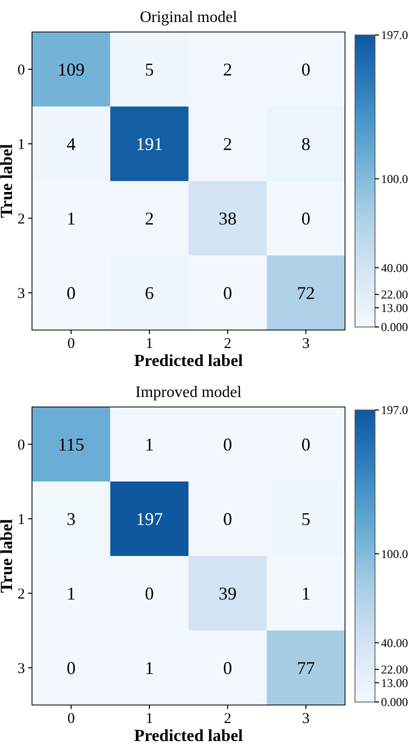  What do you see at coordinates (305, 144) in the screenshot?
I see `data-label: 8` at bounding box center [305, 144].